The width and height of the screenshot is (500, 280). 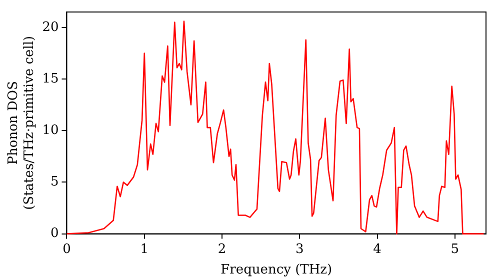 What do you see at coordinates (455, 249) in the screenshot?
I see `x-tick-label: 5` at bounding box center [455, 249].